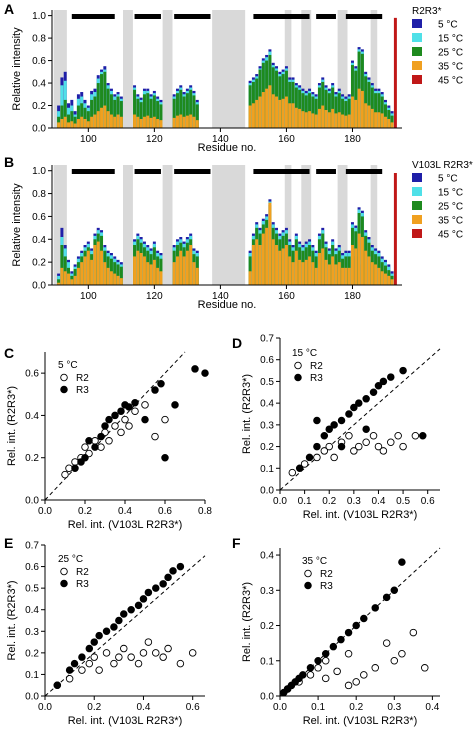 The width and height of the screenshot is (474, 731). Describe the element at coordinates (82, 378) in the screenshot. I see `legend-label: R2` at that location.